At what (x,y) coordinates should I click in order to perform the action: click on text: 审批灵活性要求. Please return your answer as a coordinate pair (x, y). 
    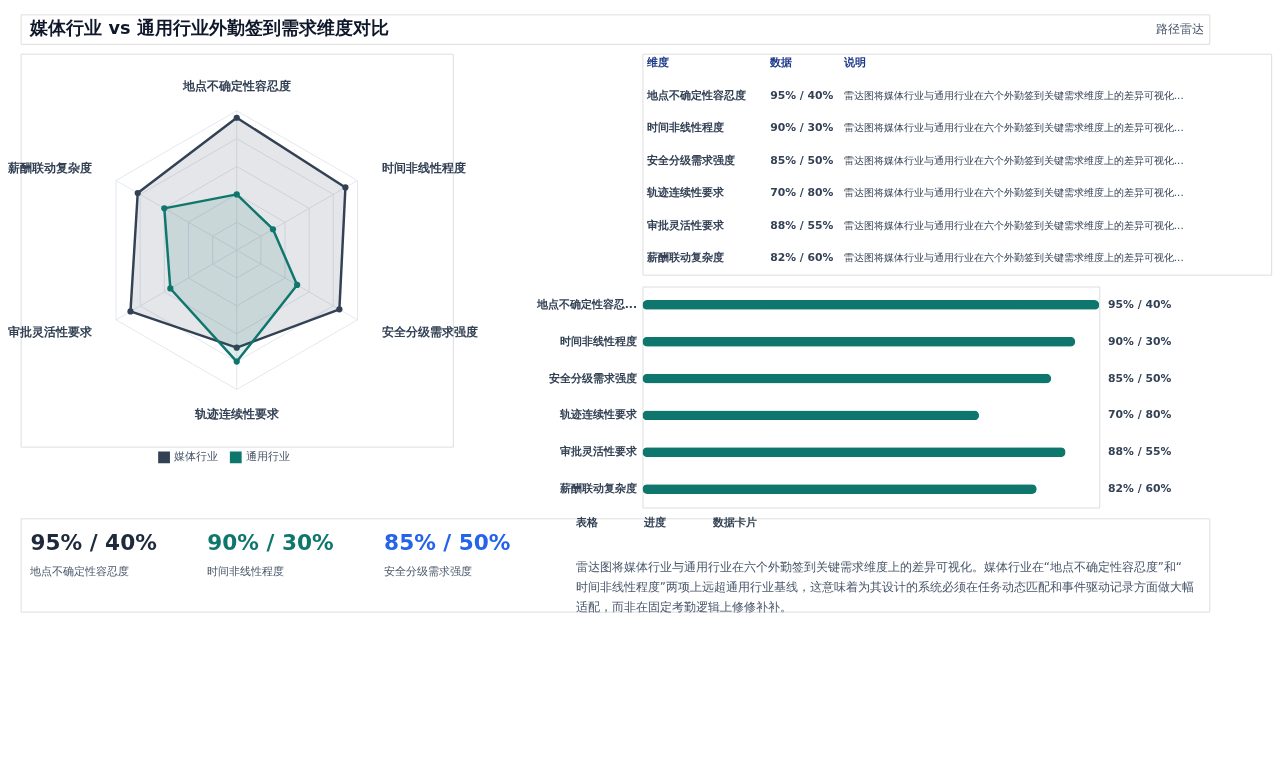
    Looking at the image, I should click on (686, 225).